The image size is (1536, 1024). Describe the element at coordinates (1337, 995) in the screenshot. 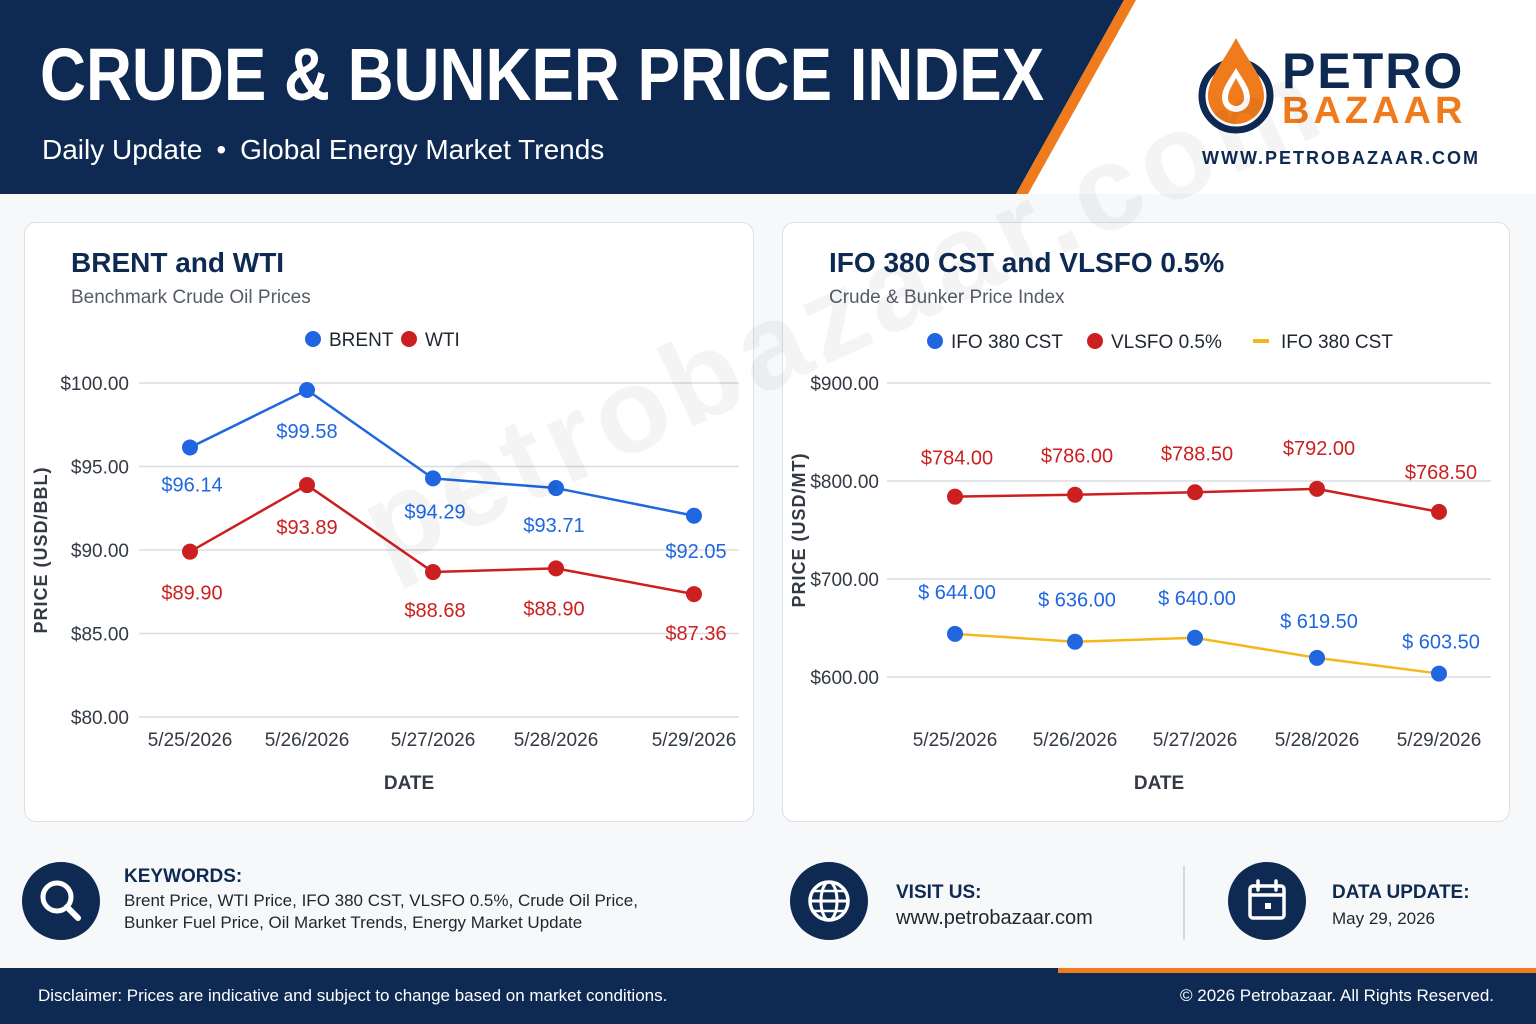

I see `copyright: © 2026 Petrobazaar. All Rights Reserved.` at that location.